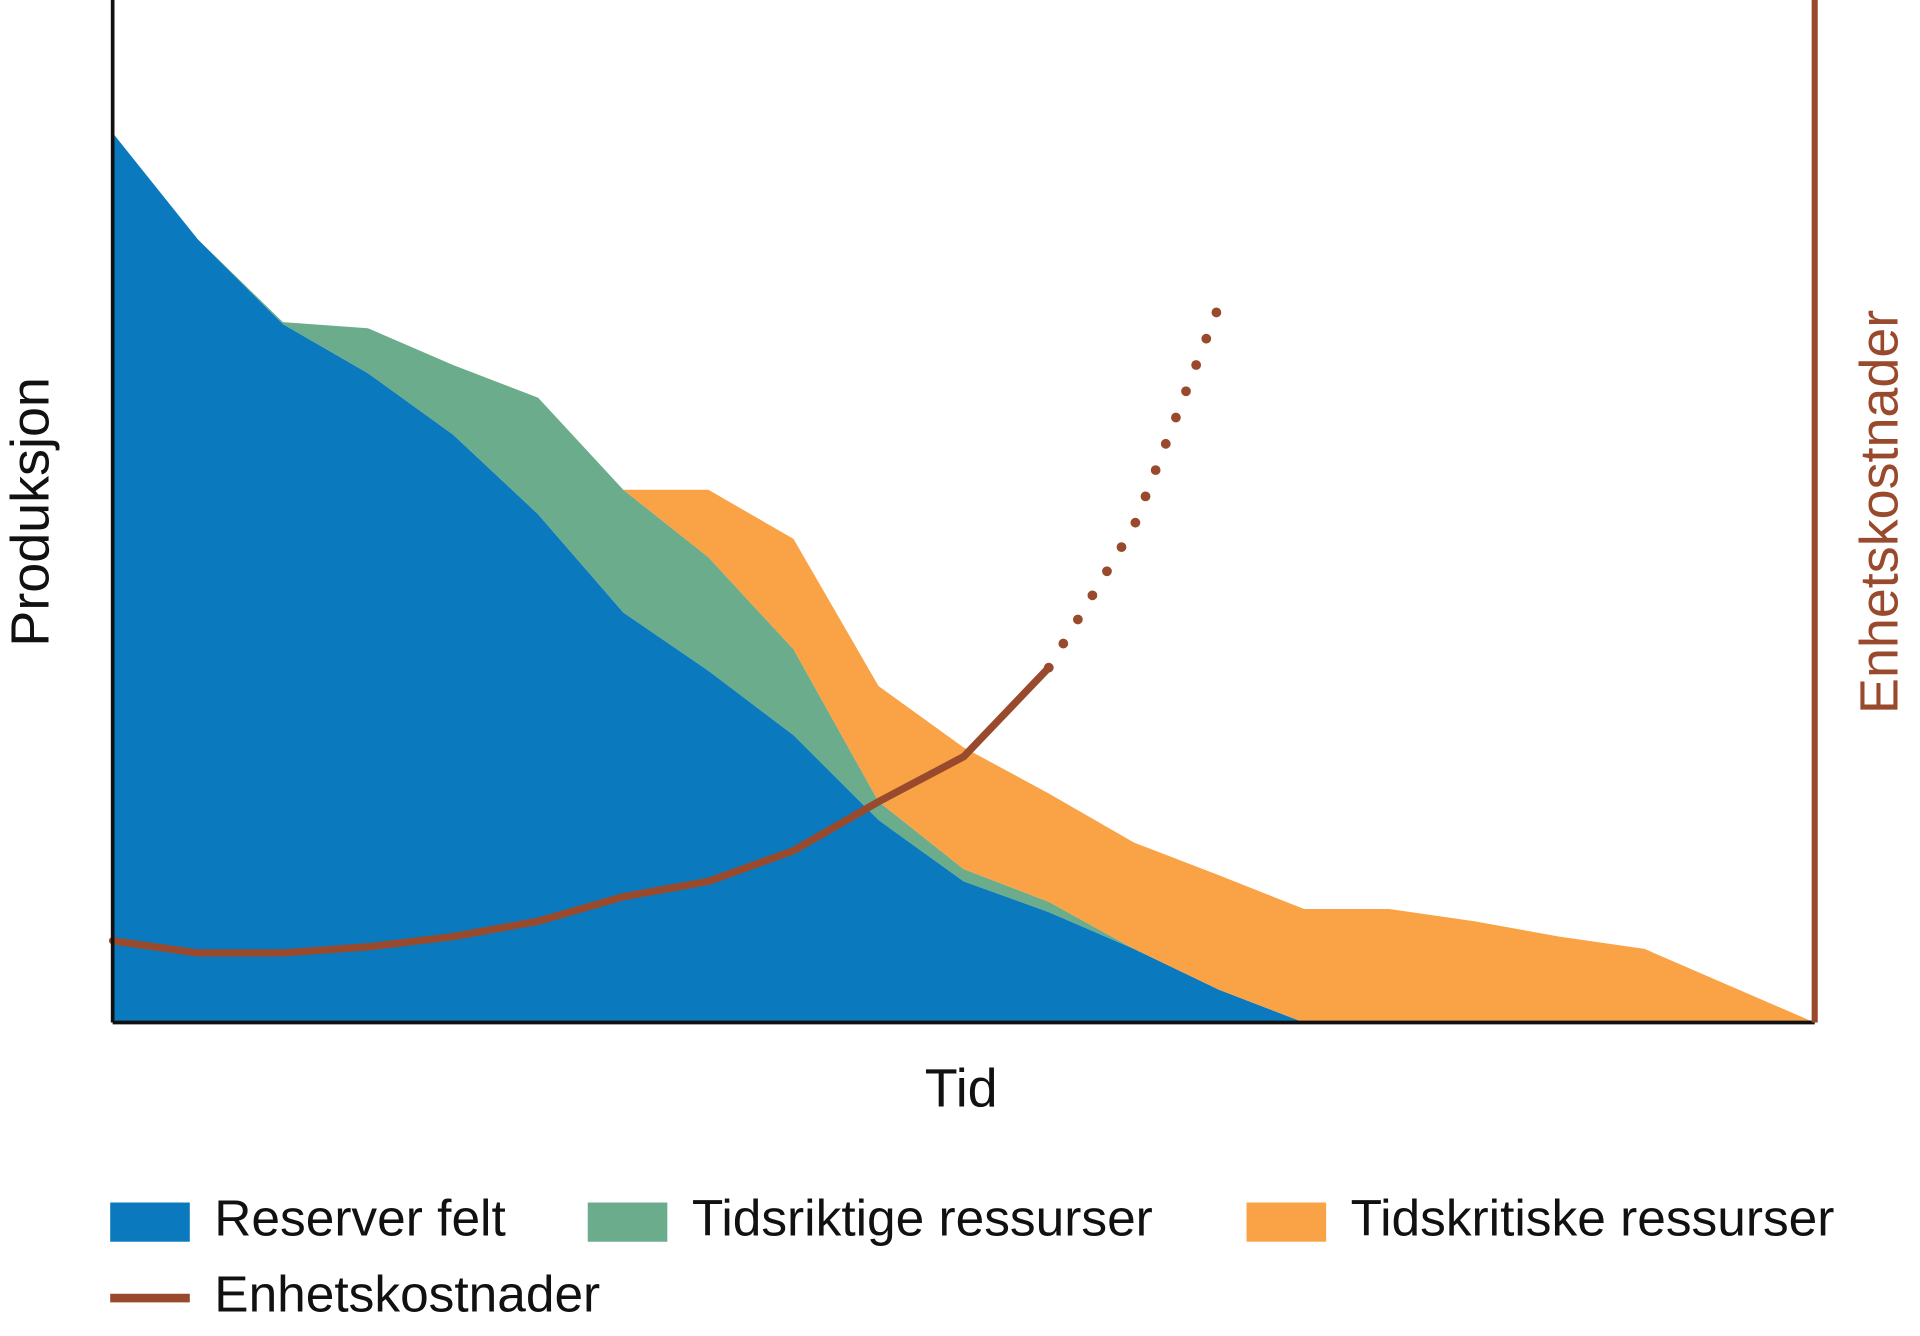  Describe the element at coordinates (922, 1218) in the screenshot. I see `legend-label: Tidsriktige ressurser` at that location.